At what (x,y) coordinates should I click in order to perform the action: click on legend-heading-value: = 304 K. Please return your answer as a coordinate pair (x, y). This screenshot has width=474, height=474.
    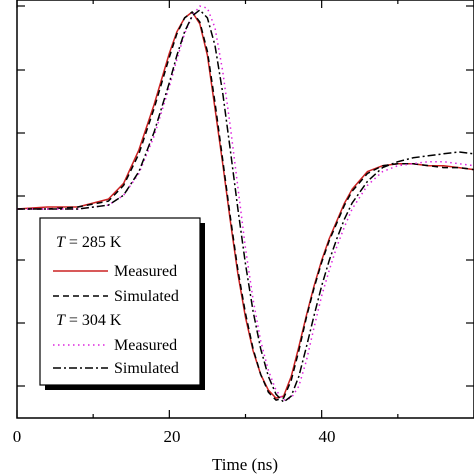
    Looking at the image, I should click on (93, 320).